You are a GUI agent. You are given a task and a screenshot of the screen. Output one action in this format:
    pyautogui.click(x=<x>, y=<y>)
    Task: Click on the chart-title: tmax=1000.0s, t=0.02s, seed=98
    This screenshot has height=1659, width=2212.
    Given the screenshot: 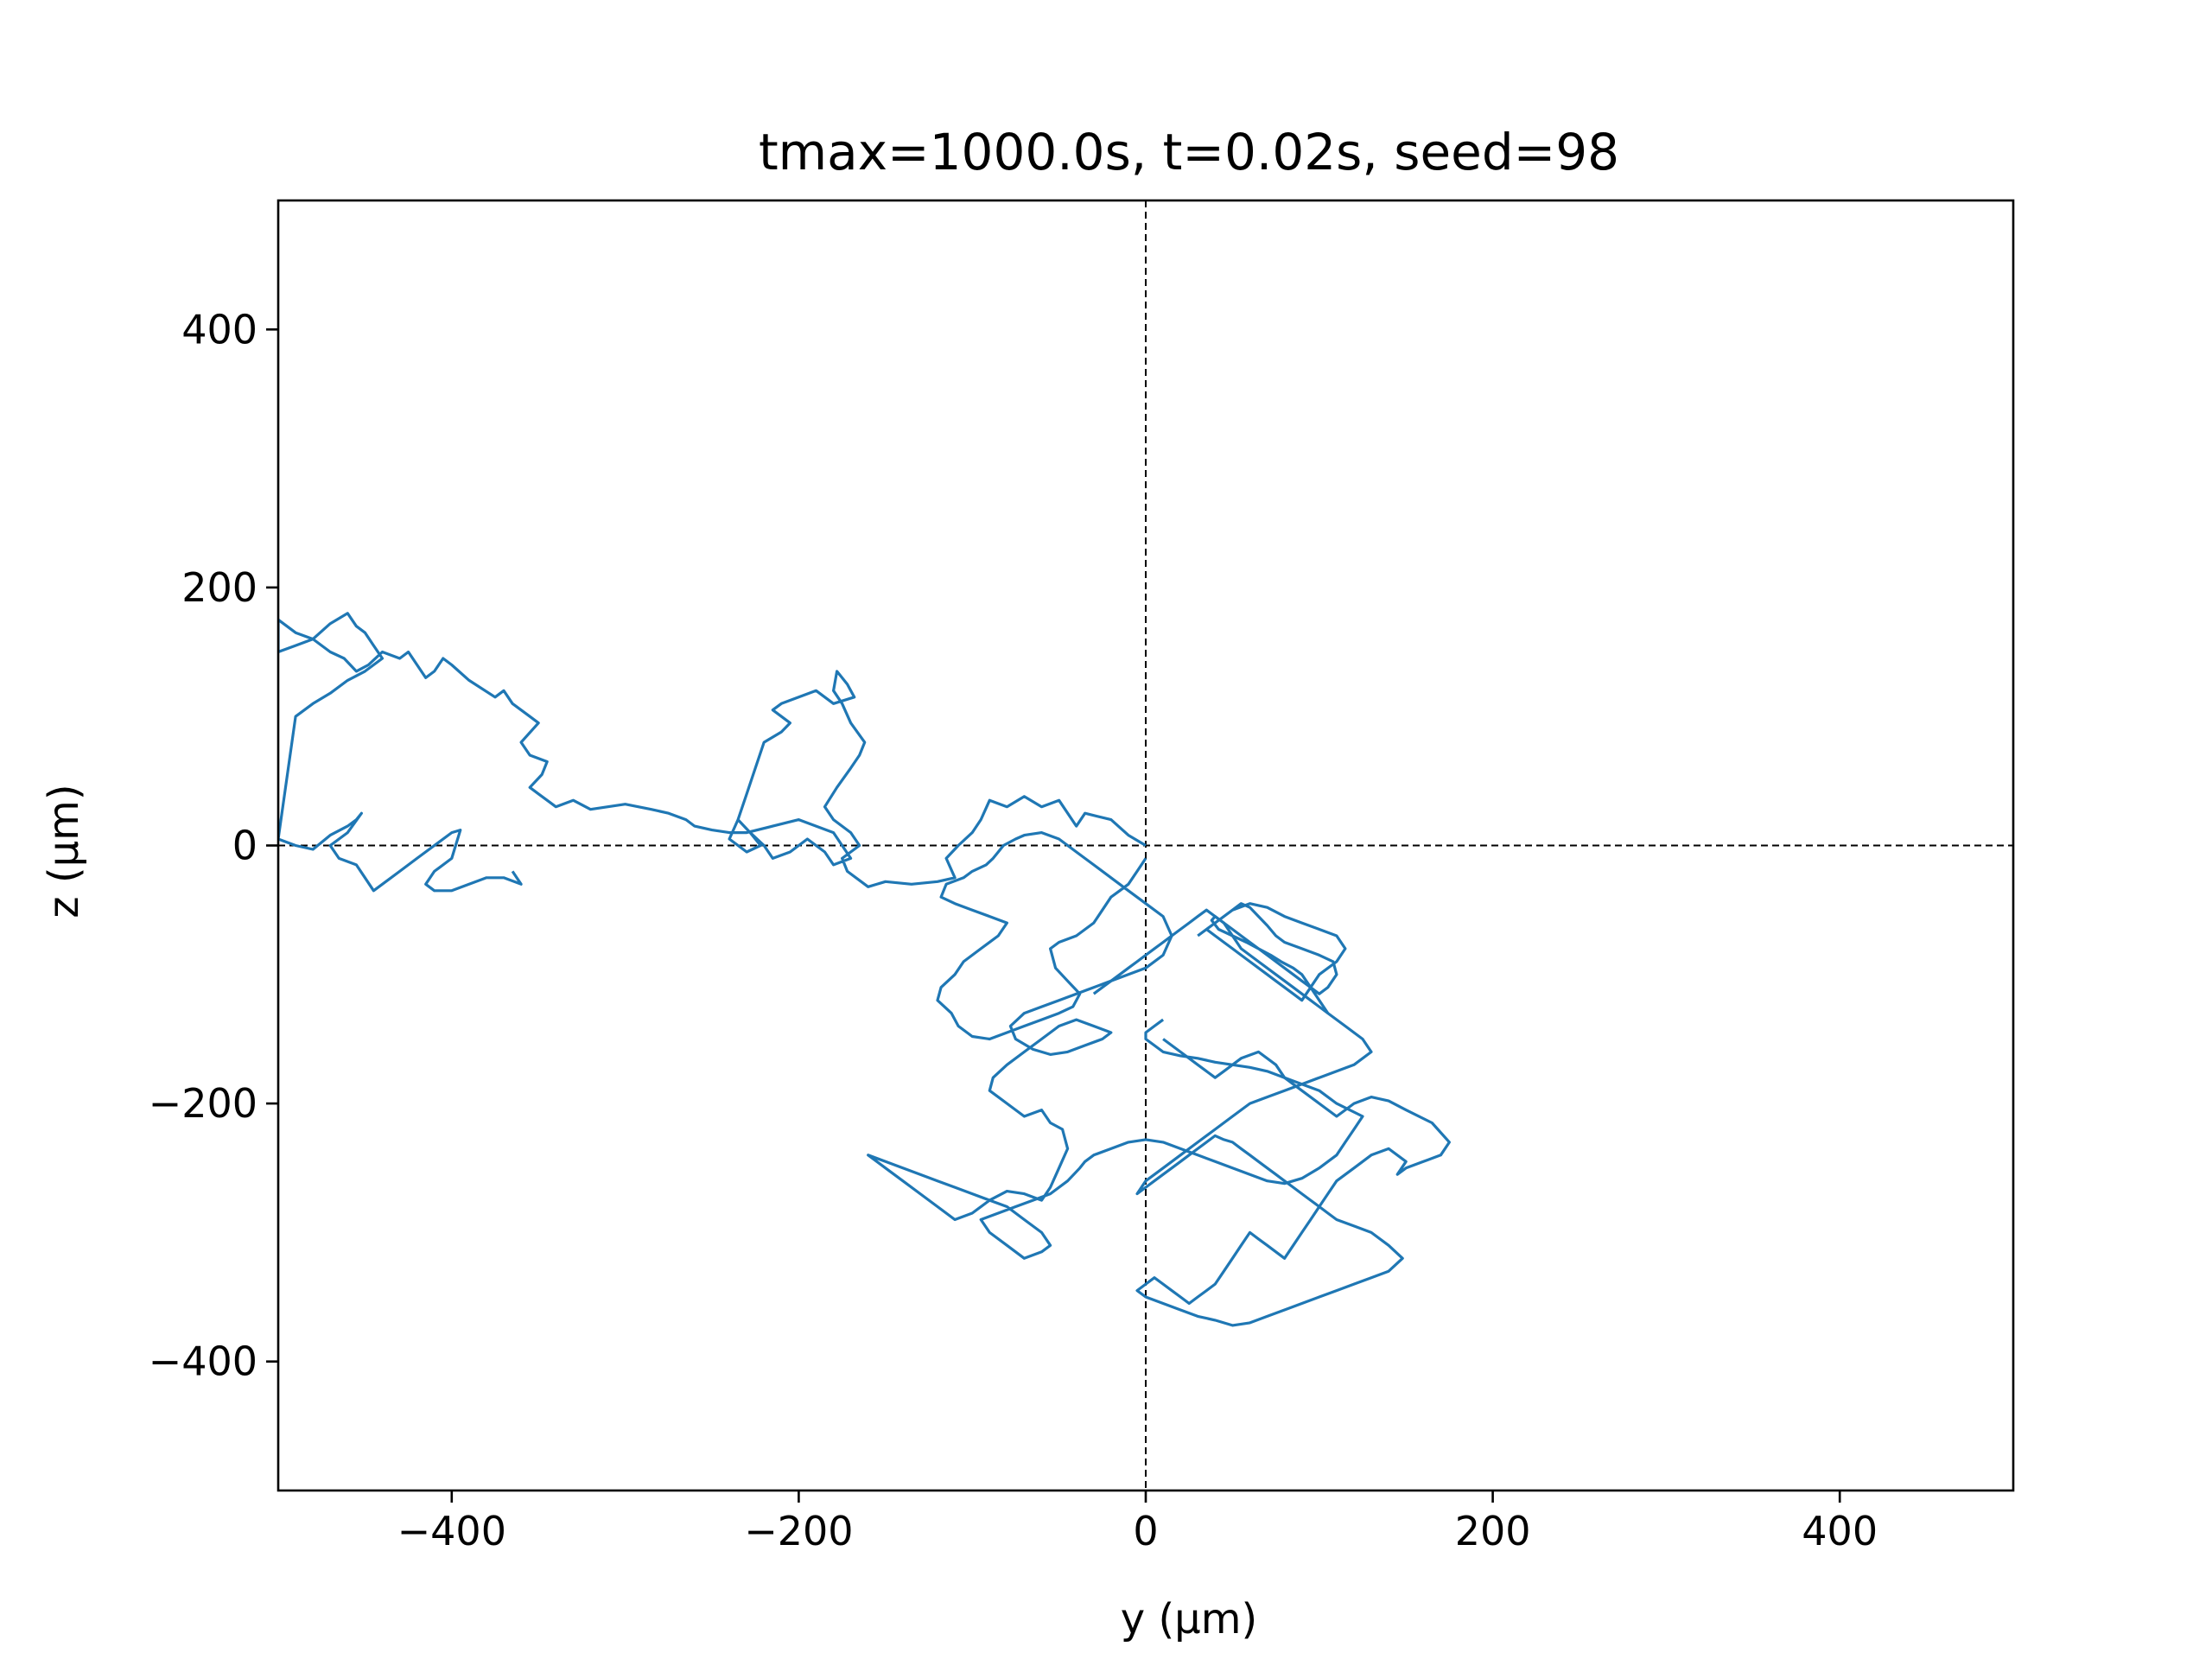 What is the action you would take?
    pyautogui.click(x=1189, y=152)
    